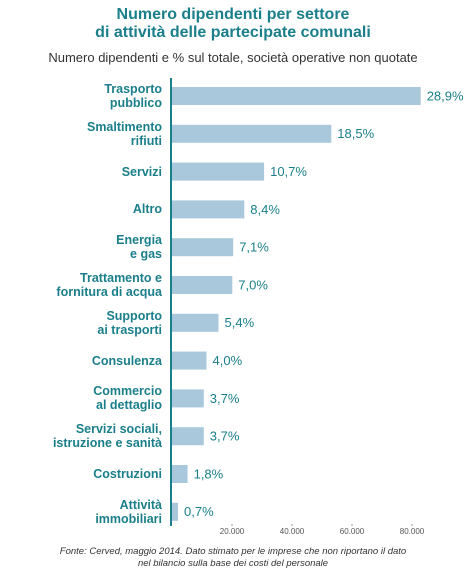 Image resolution: width=466 pixels, height=580 pixels. Describe the element at coordinates (128, 511) in the screenshot. I see `category-label: Attività immobiliari` at that location.